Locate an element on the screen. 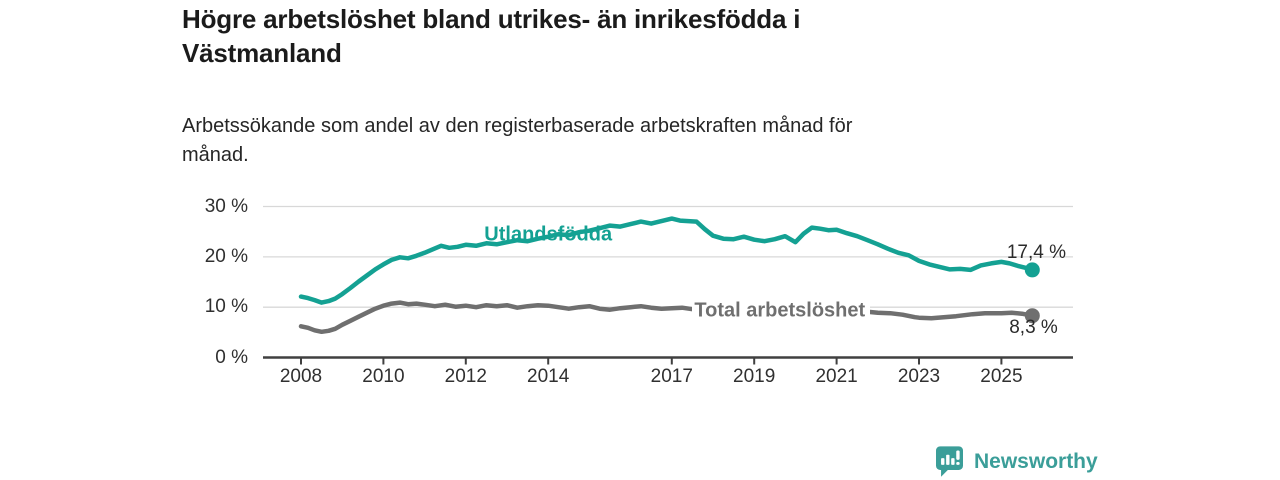  x-axis-label-2008: 2008 is located at coordinates (301, 376).